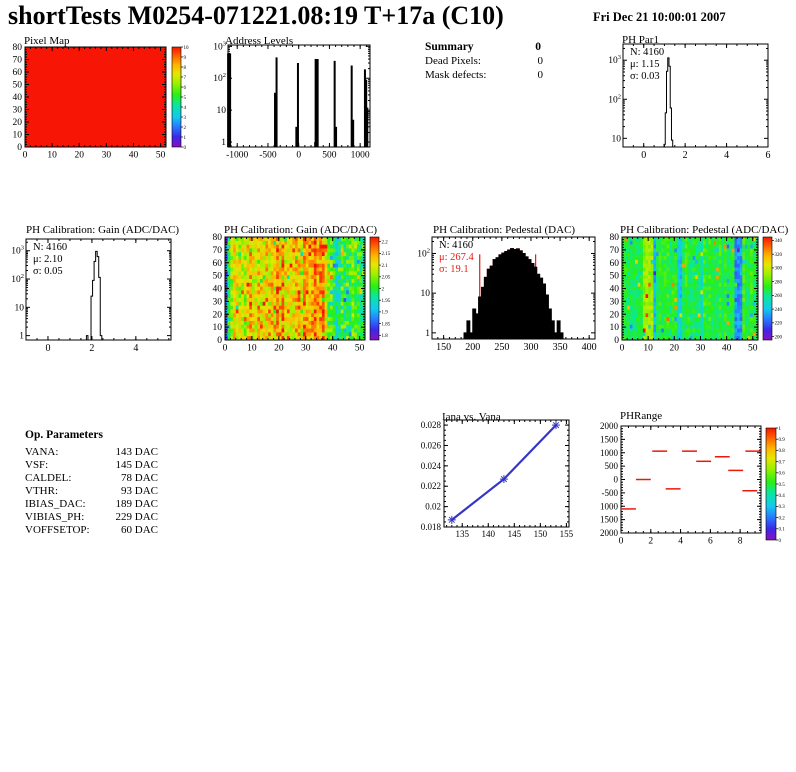  What do you see at coordinates (740, 542) in the screenshot?
I see `svg-text: 8` at bounding box center [740, 542].